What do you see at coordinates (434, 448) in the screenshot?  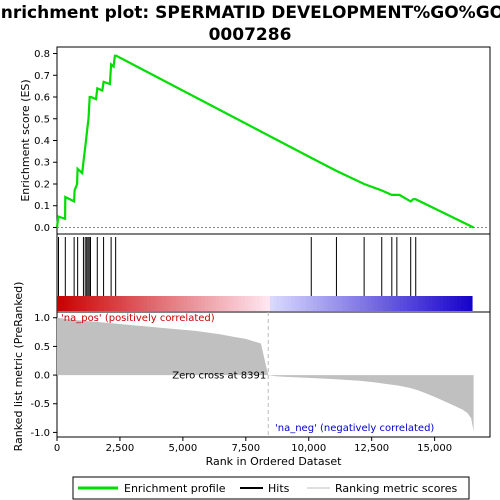 I see `metric-xtick-label: 15,000` at bounding box center [434, 448].